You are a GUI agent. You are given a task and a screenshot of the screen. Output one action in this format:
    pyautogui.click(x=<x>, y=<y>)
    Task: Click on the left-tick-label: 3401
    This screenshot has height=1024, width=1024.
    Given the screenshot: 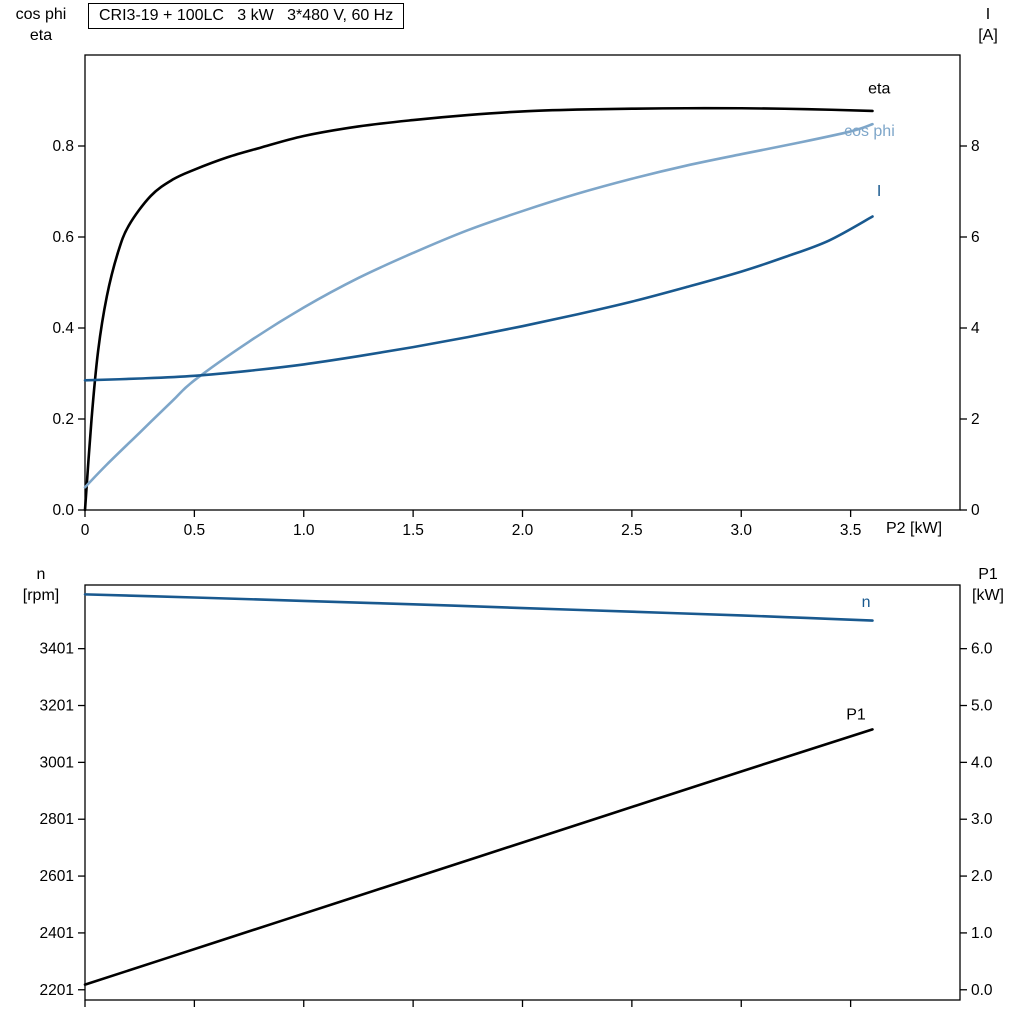 What is the action you would take?
    pyautogui.click(x=57, y=649)
    